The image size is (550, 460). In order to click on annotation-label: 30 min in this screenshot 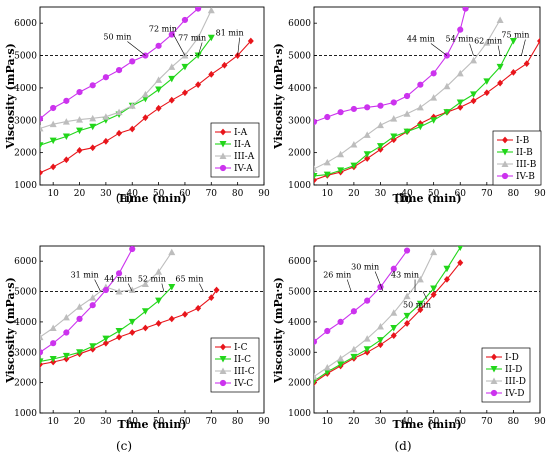, I will do `click(365, 267)`.